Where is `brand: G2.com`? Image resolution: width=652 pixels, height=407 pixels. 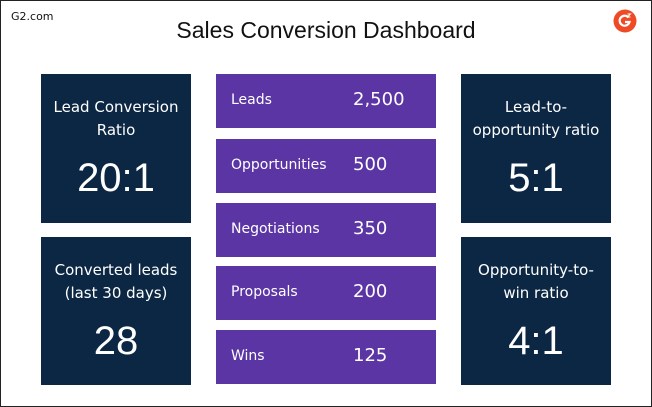
brand: G2.com is located at coordinates (32, 16).